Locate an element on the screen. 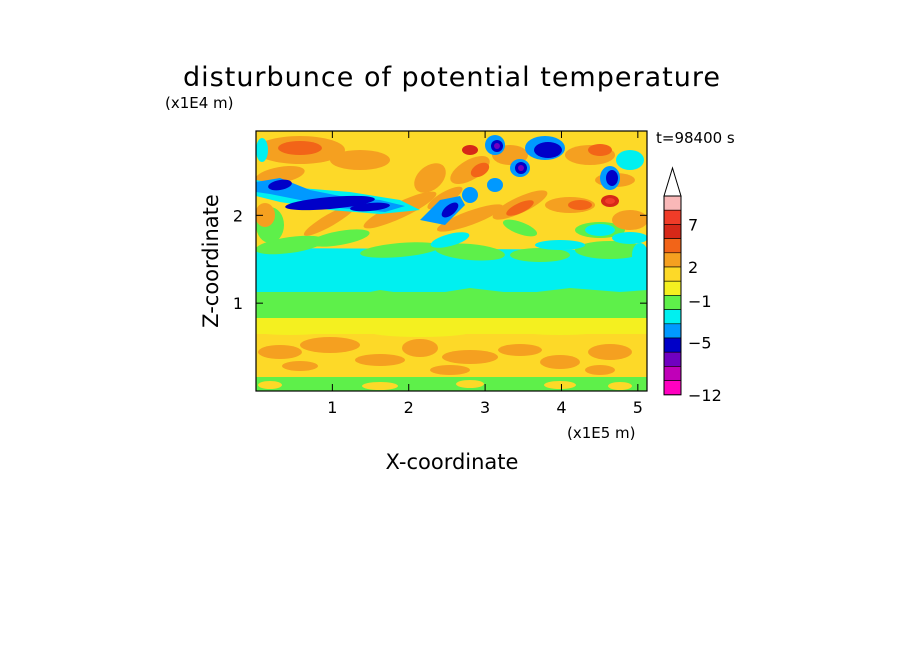 This screenshot has height=654, width=904. y-axis: 12 is located at coordinates (440, 259).